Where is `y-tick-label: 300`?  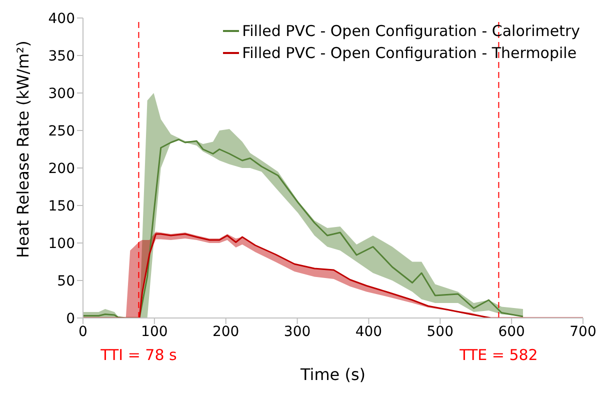 y-tick-label: 300 is located at coordinates (61, 94).